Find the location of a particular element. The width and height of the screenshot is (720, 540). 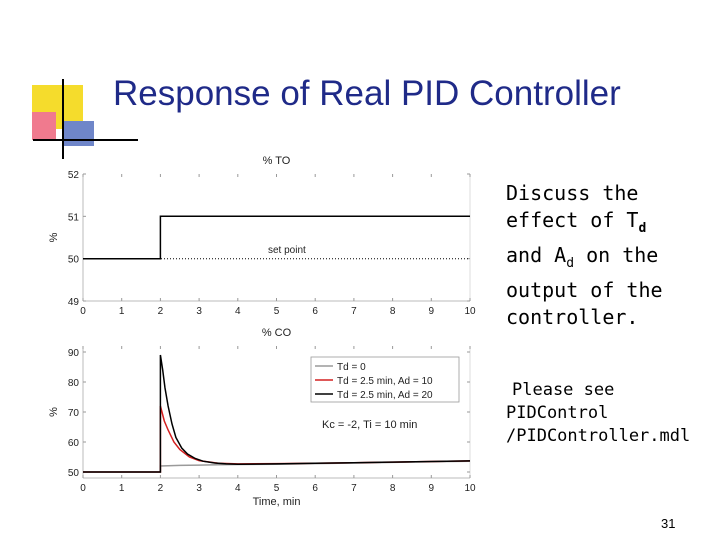

chart2-x-tick-label: 5 is located at coordinates (277, 488).